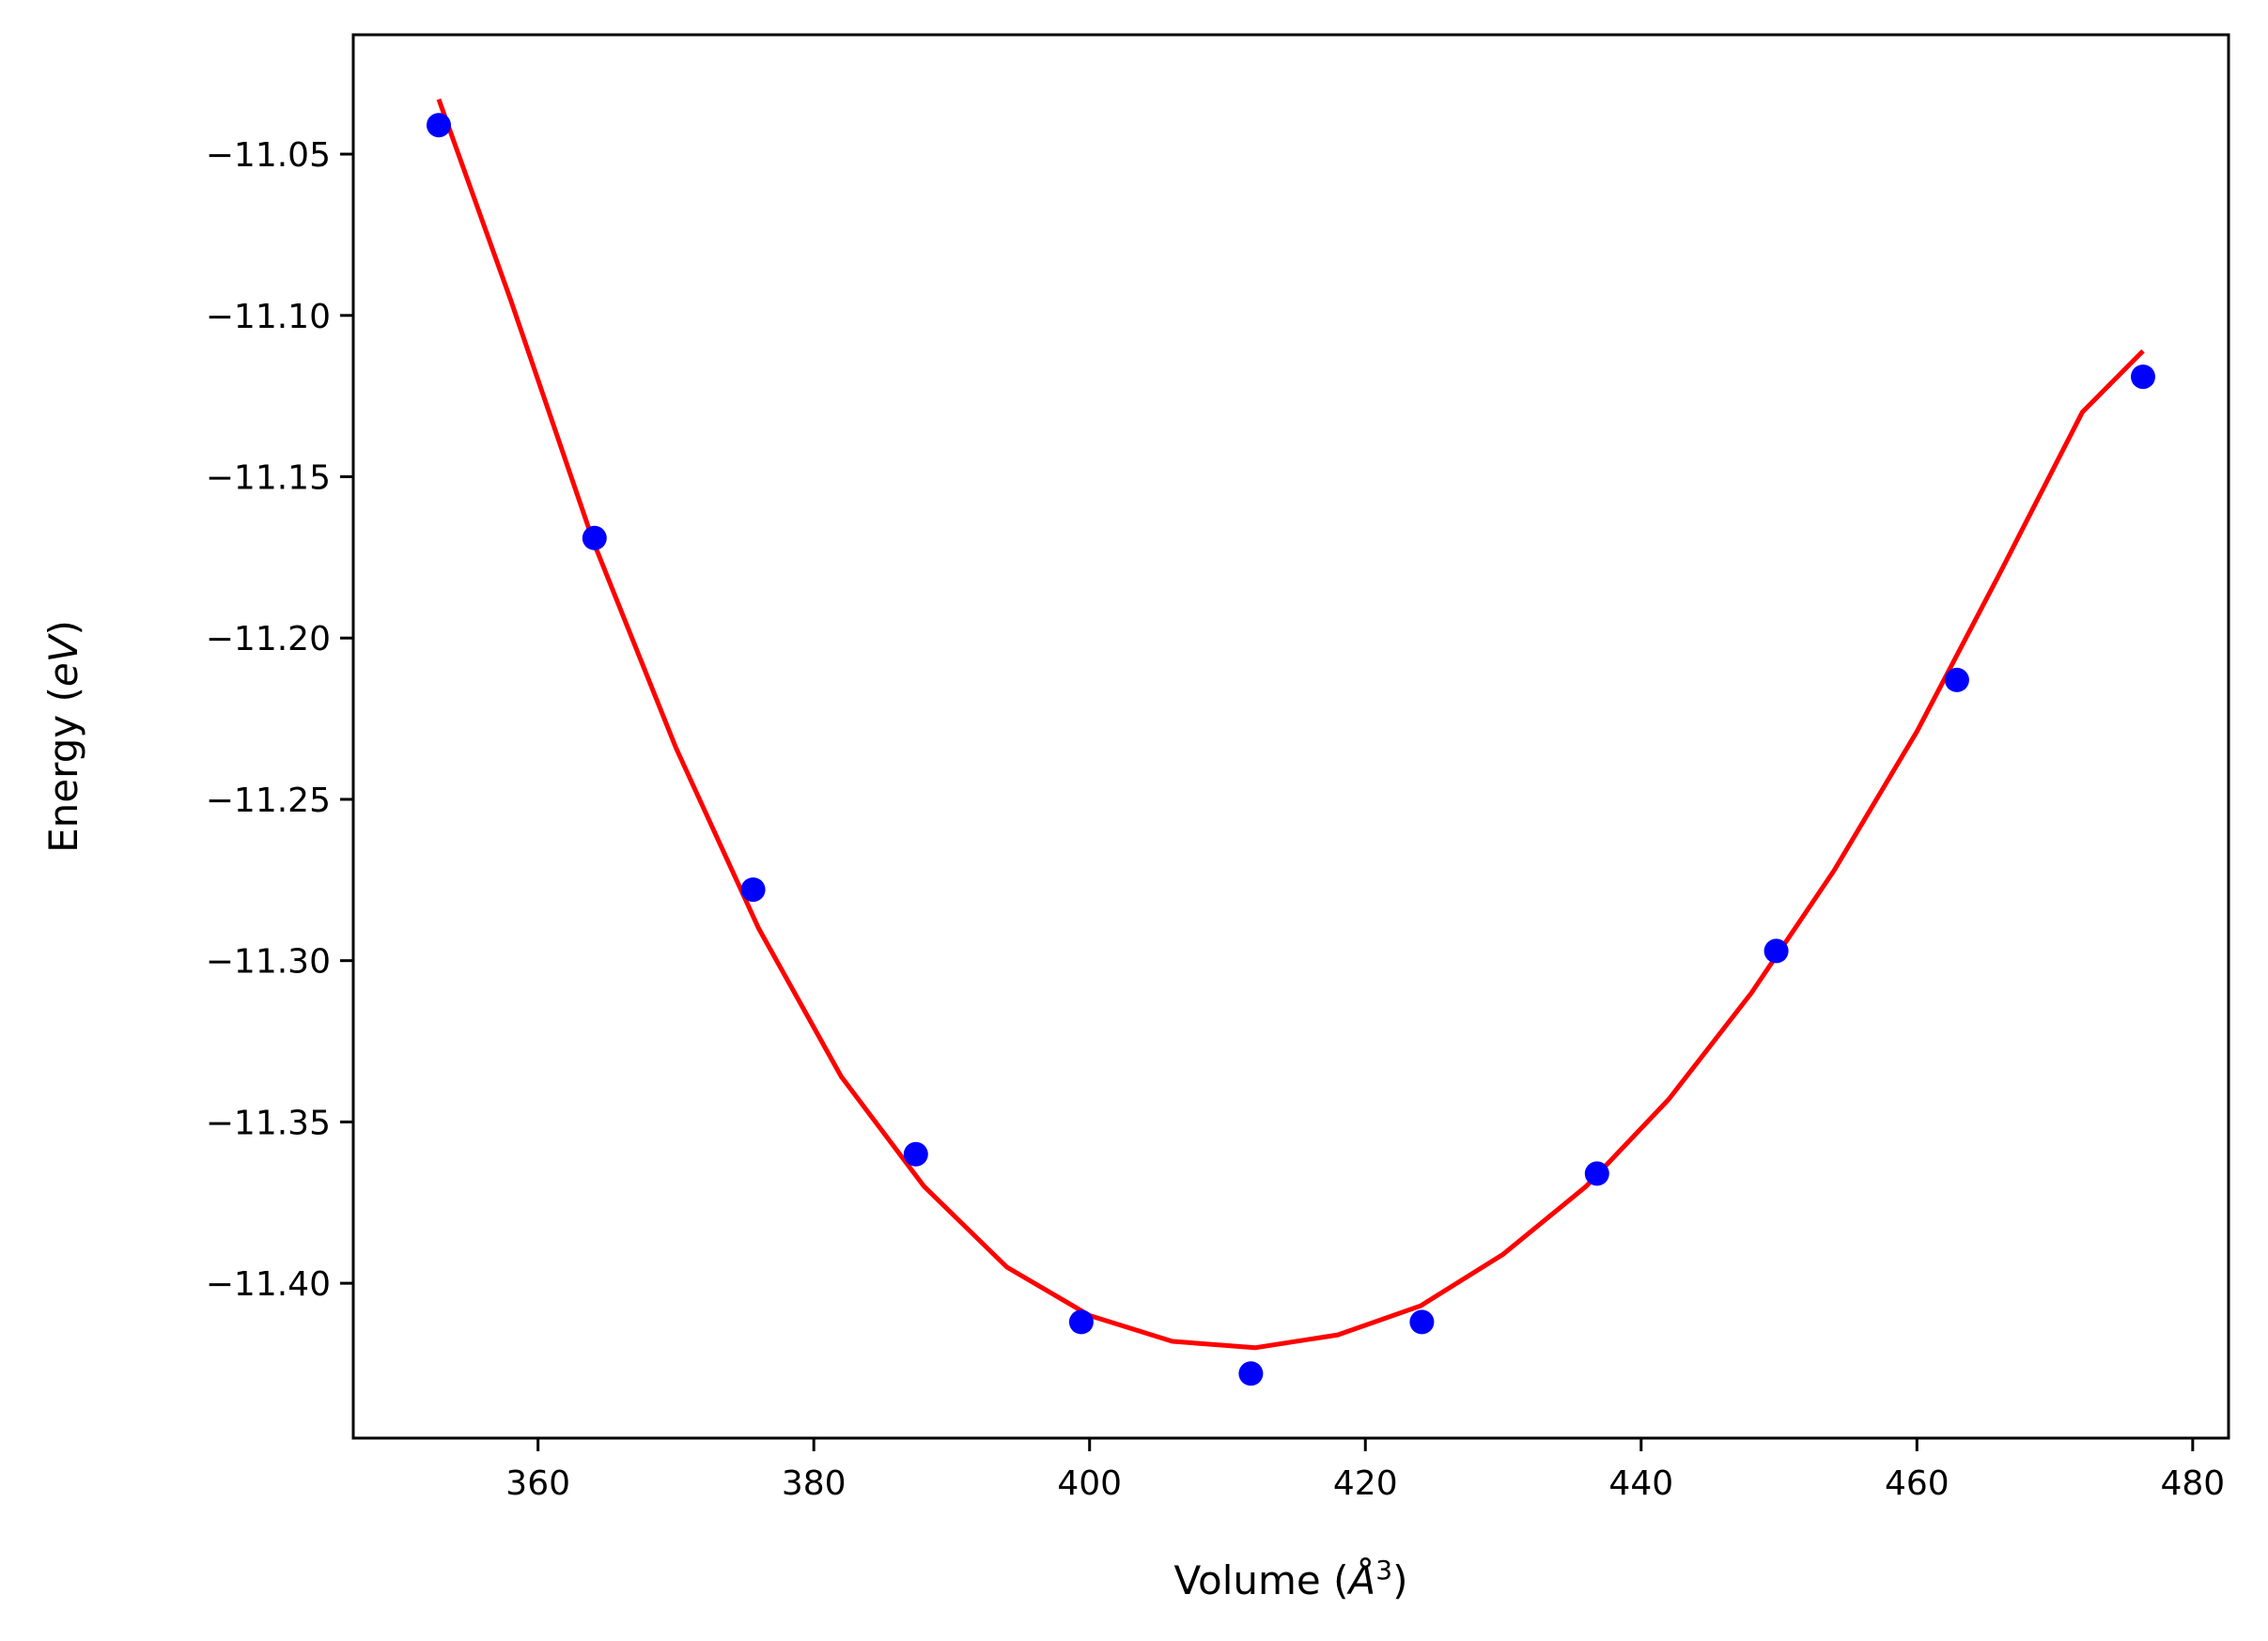  I want to click on x-tick-label: 400, so click(1089, 1483).